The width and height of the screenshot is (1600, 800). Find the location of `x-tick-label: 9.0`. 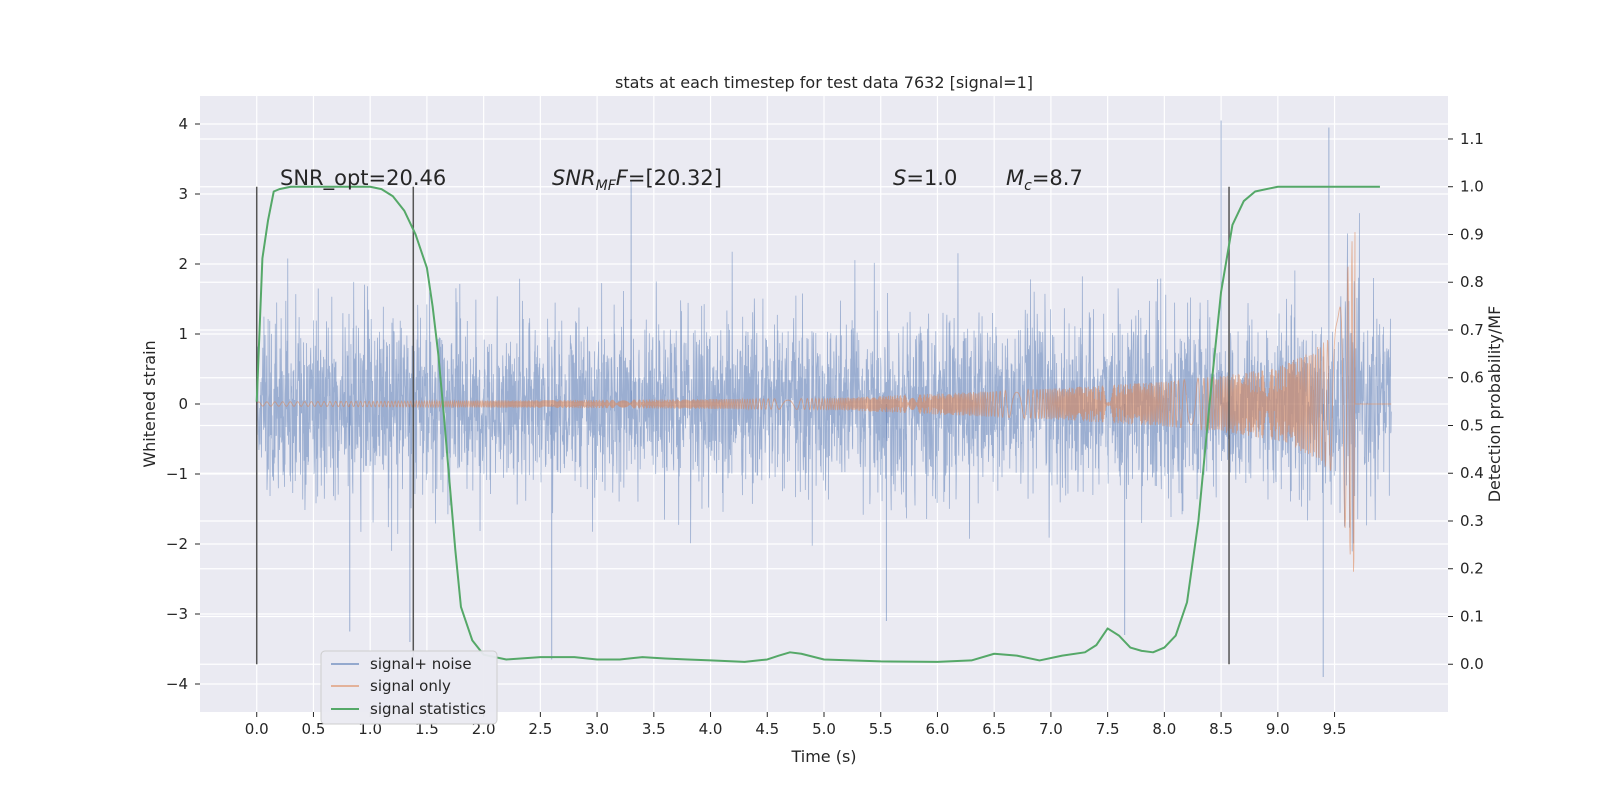

x-tick-label: 9.0 is located at coordinates (1278, 729).